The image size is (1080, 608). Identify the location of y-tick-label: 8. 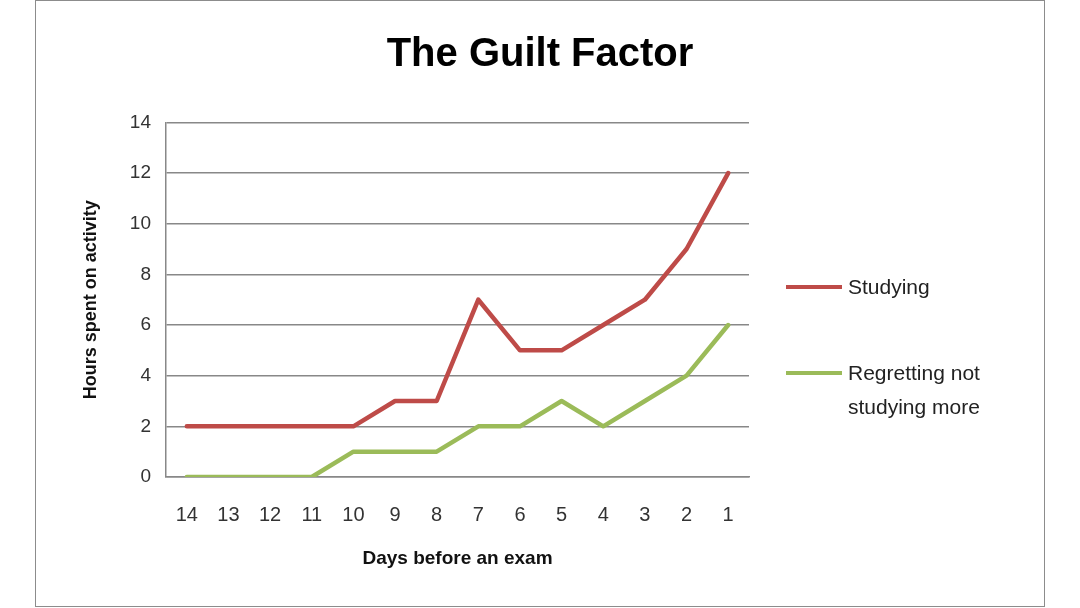
(145, 273).